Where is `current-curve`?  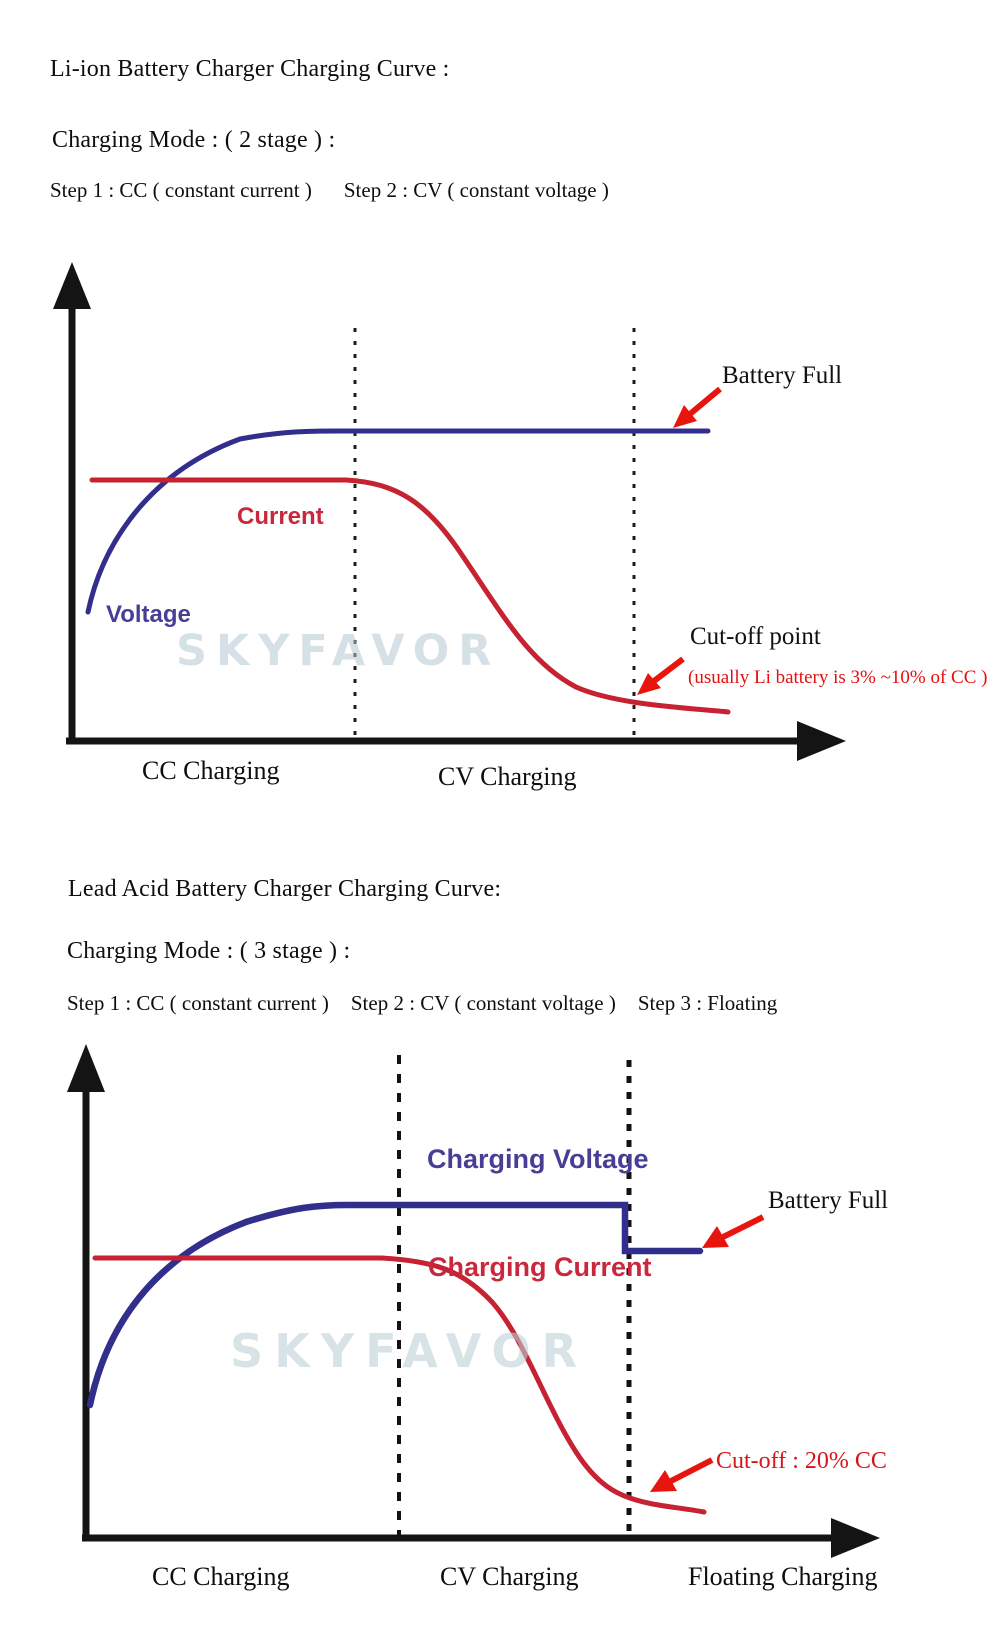
current-curve is located at coordinates (410, 596).